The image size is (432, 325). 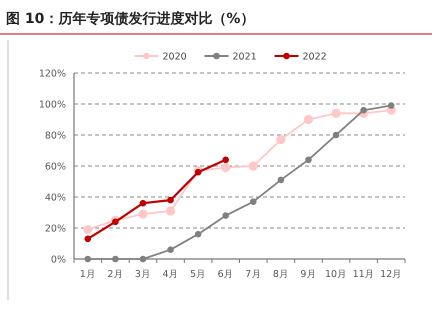 What do you see at coordinates (115, 274) in the screenshot?
I see `x-tick-label: 2月` at bounding box center [115, 274].